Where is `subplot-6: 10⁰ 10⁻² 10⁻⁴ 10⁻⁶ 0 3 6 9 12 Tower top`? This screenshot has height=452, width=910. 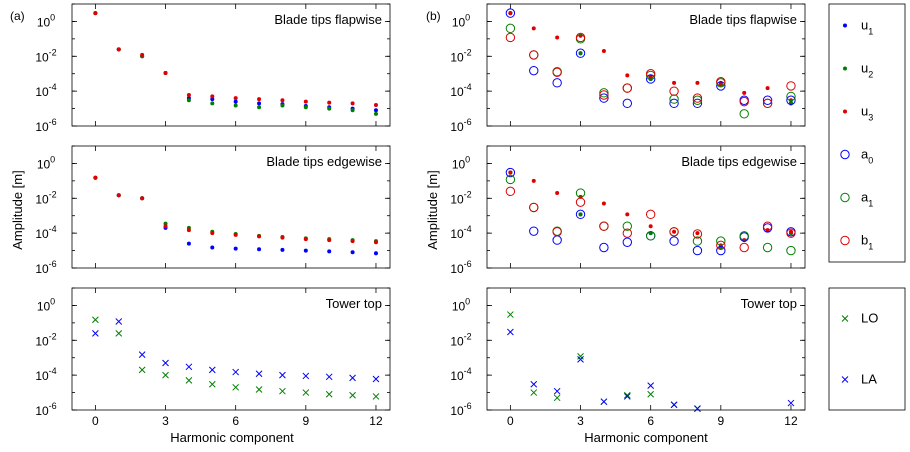 subplot-6: 10⁰ 10⁻² 10⁻⁴ 10⁻⁶ 0 3 6 9 12 Tower top is located at coordinates (628, 357).